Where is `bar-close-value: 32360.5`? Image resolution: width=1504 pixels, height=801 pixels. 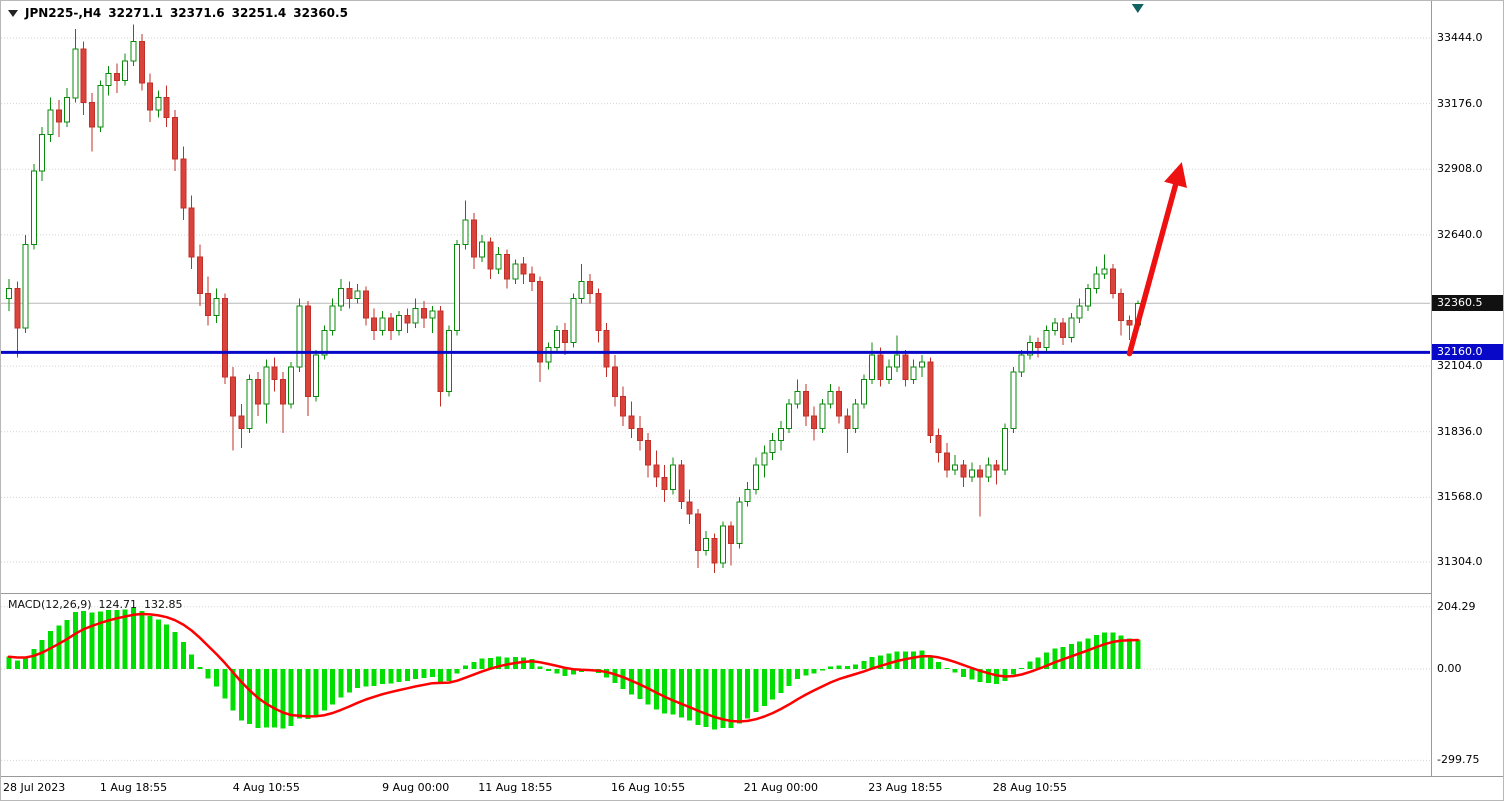
bar-close-value: 32360.5 is located at coordinates (320, 13).